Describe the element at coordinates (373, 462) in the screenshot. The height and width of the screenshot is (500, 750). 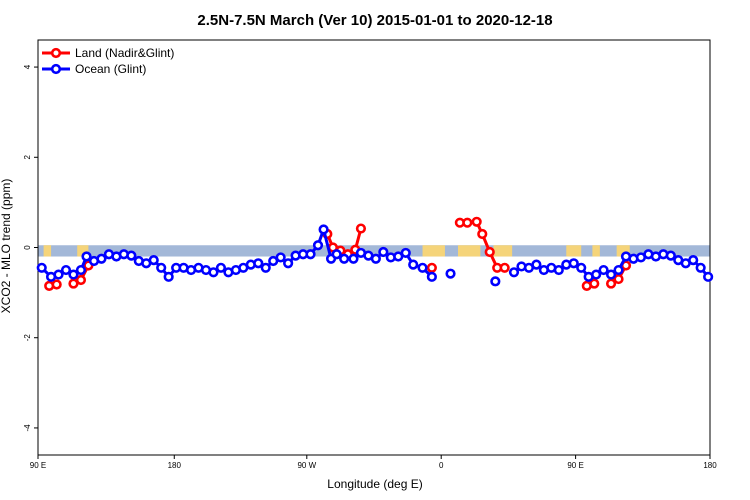
I see `x-axis: 90 E 180 90 W 0 90 E 180` at that location.